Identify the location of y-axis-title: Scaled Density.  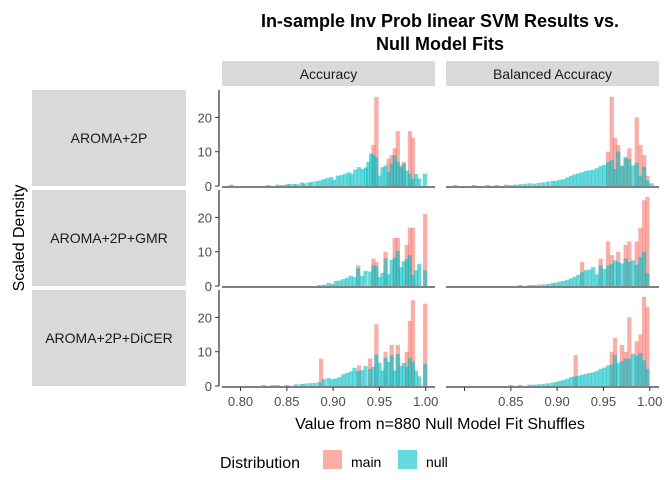
(19, 238).